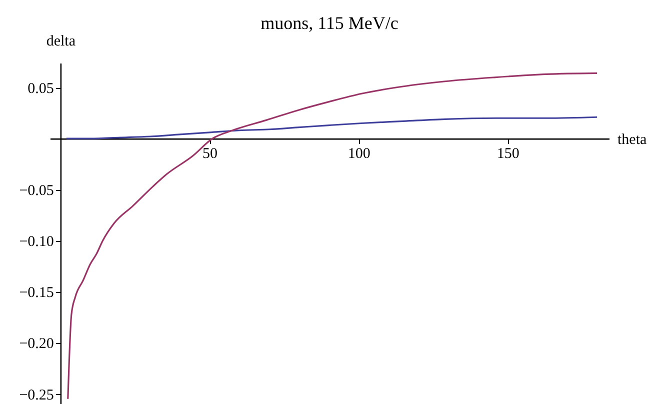  What do you see at coordinates (329, 23) in the screenshot?
I see `chart-title: muons, 115 MeV/c` at bounding box center [329, 23].